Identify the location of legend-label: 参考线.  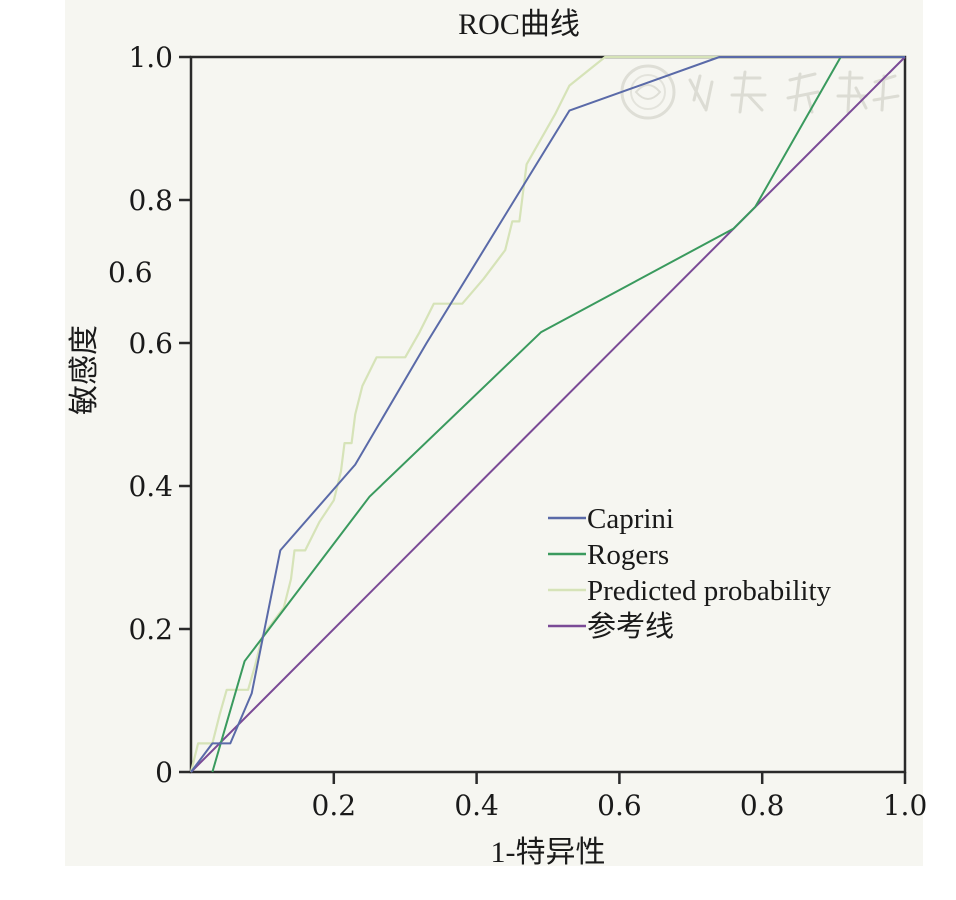
(630, 626).